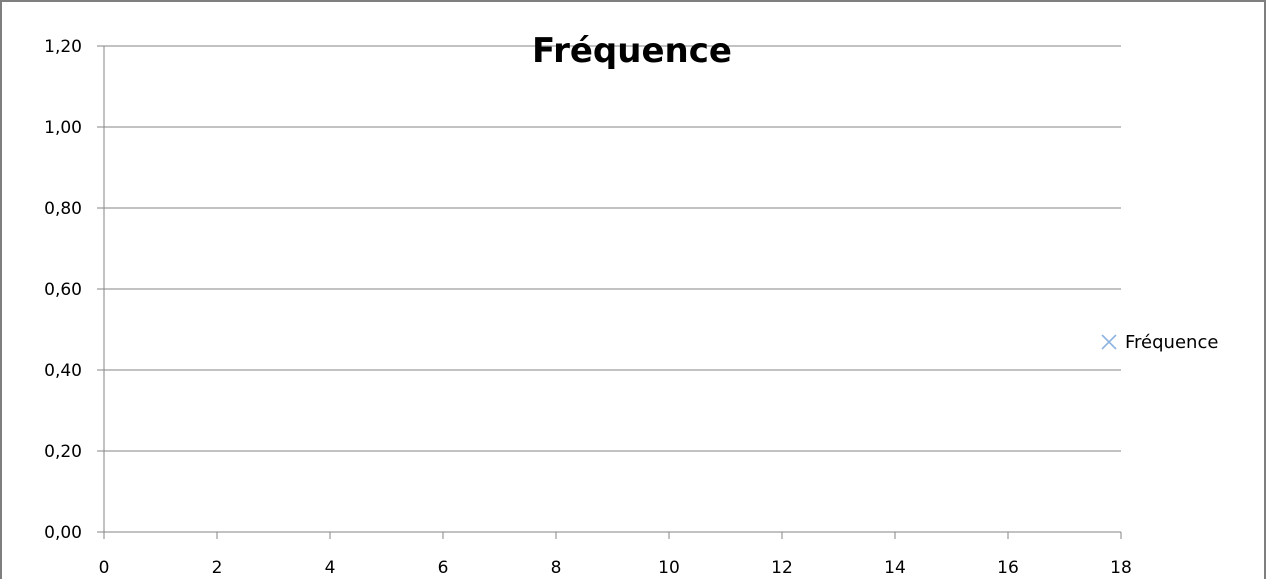  What do you see at coordinates (63, 209) in the screenshot?
I see `y-tick-label: 0,80` at bounding box center [63, 209].